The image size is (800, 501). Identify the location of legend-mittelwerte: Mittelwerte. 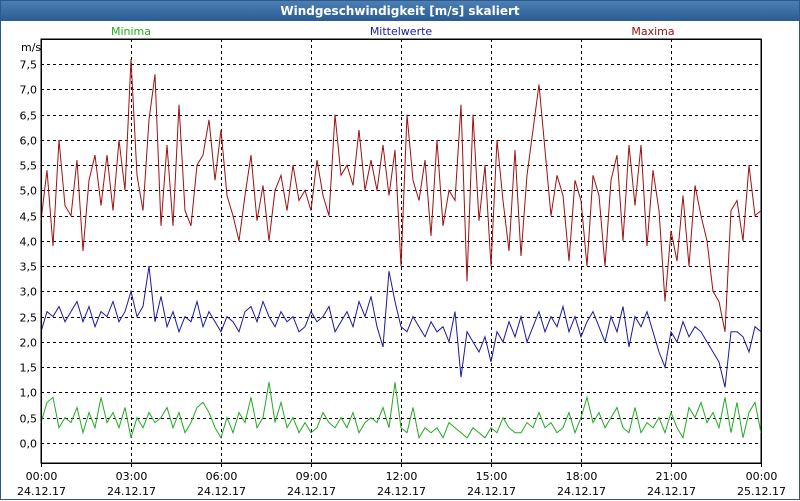
(401, 31).